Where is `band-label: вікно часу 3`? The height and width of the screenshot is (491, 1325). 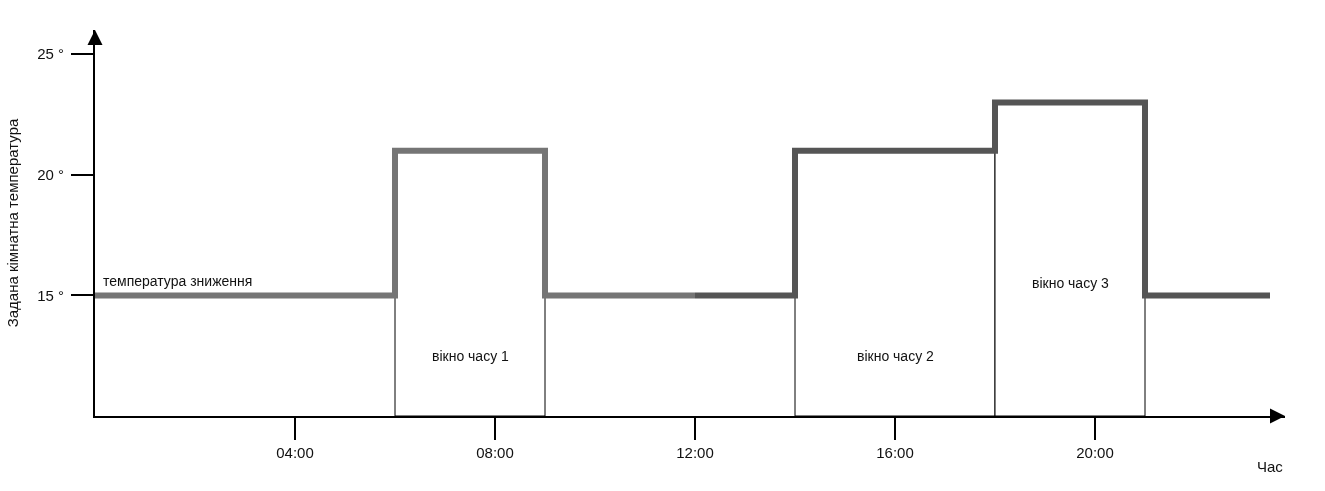 band-label: вікно часу 3 is located at coordinates (1071, 283).